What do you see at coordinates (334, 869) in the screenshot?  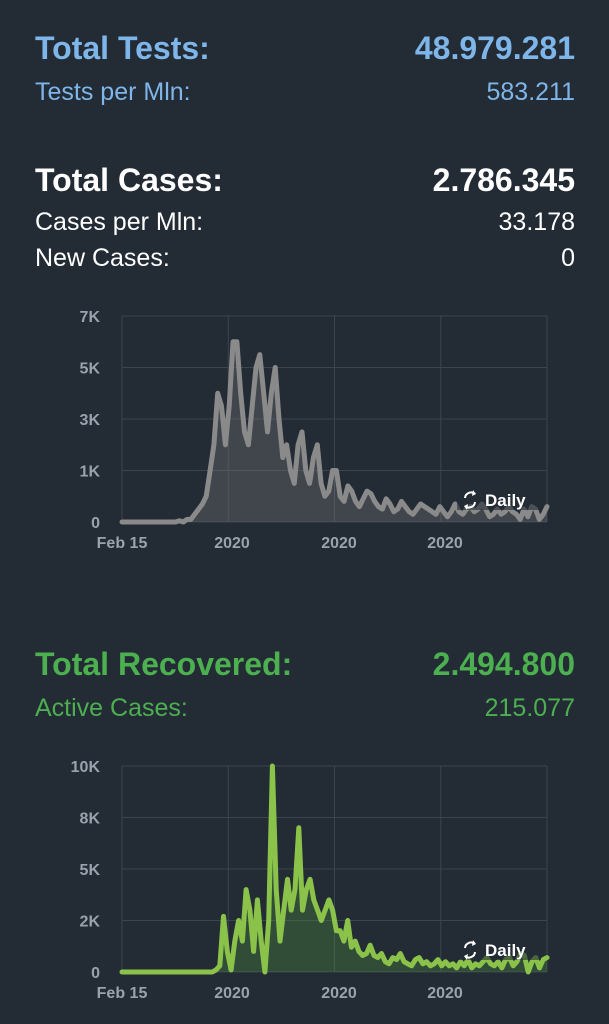 I see `recovered-chart-series-line` at bounding box center [334, 869].